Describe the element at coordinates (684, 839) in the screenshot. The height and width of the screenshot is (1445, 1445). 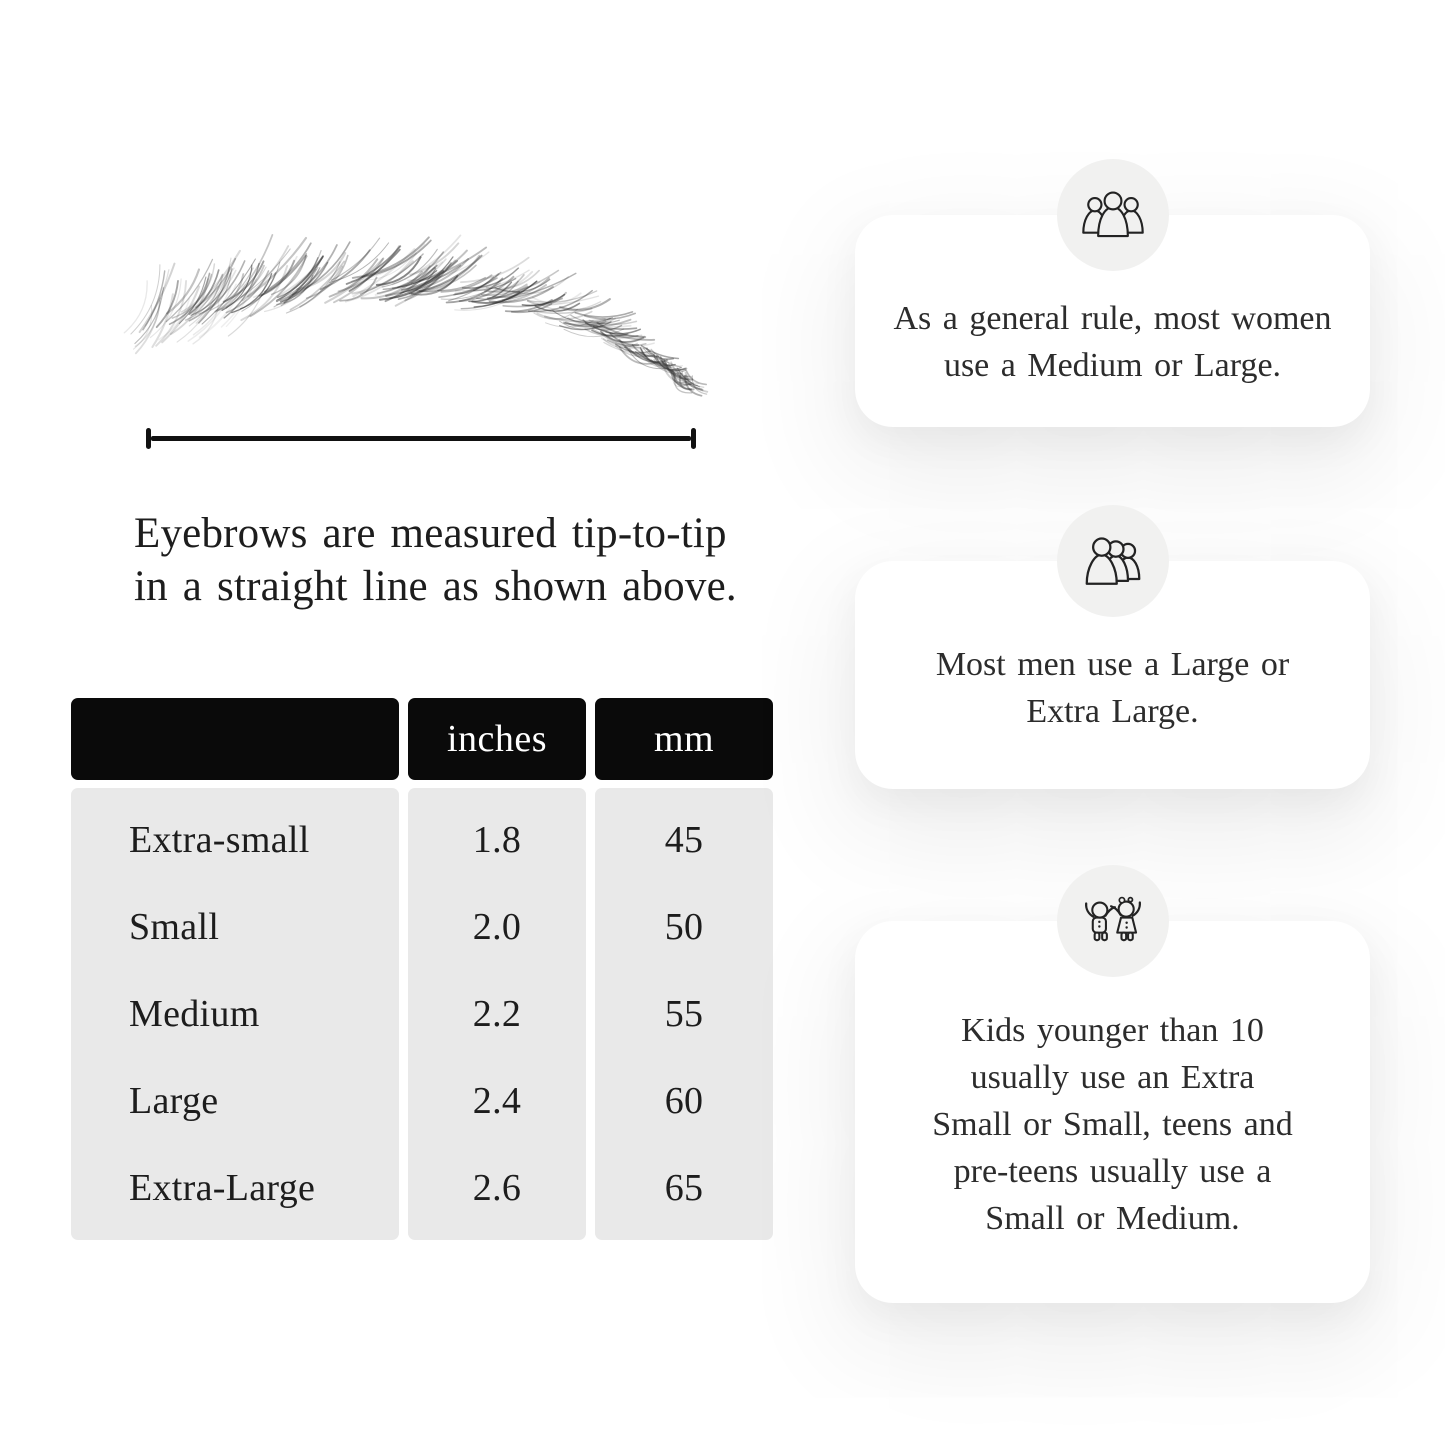
I see `mm-value: 45` at that location.